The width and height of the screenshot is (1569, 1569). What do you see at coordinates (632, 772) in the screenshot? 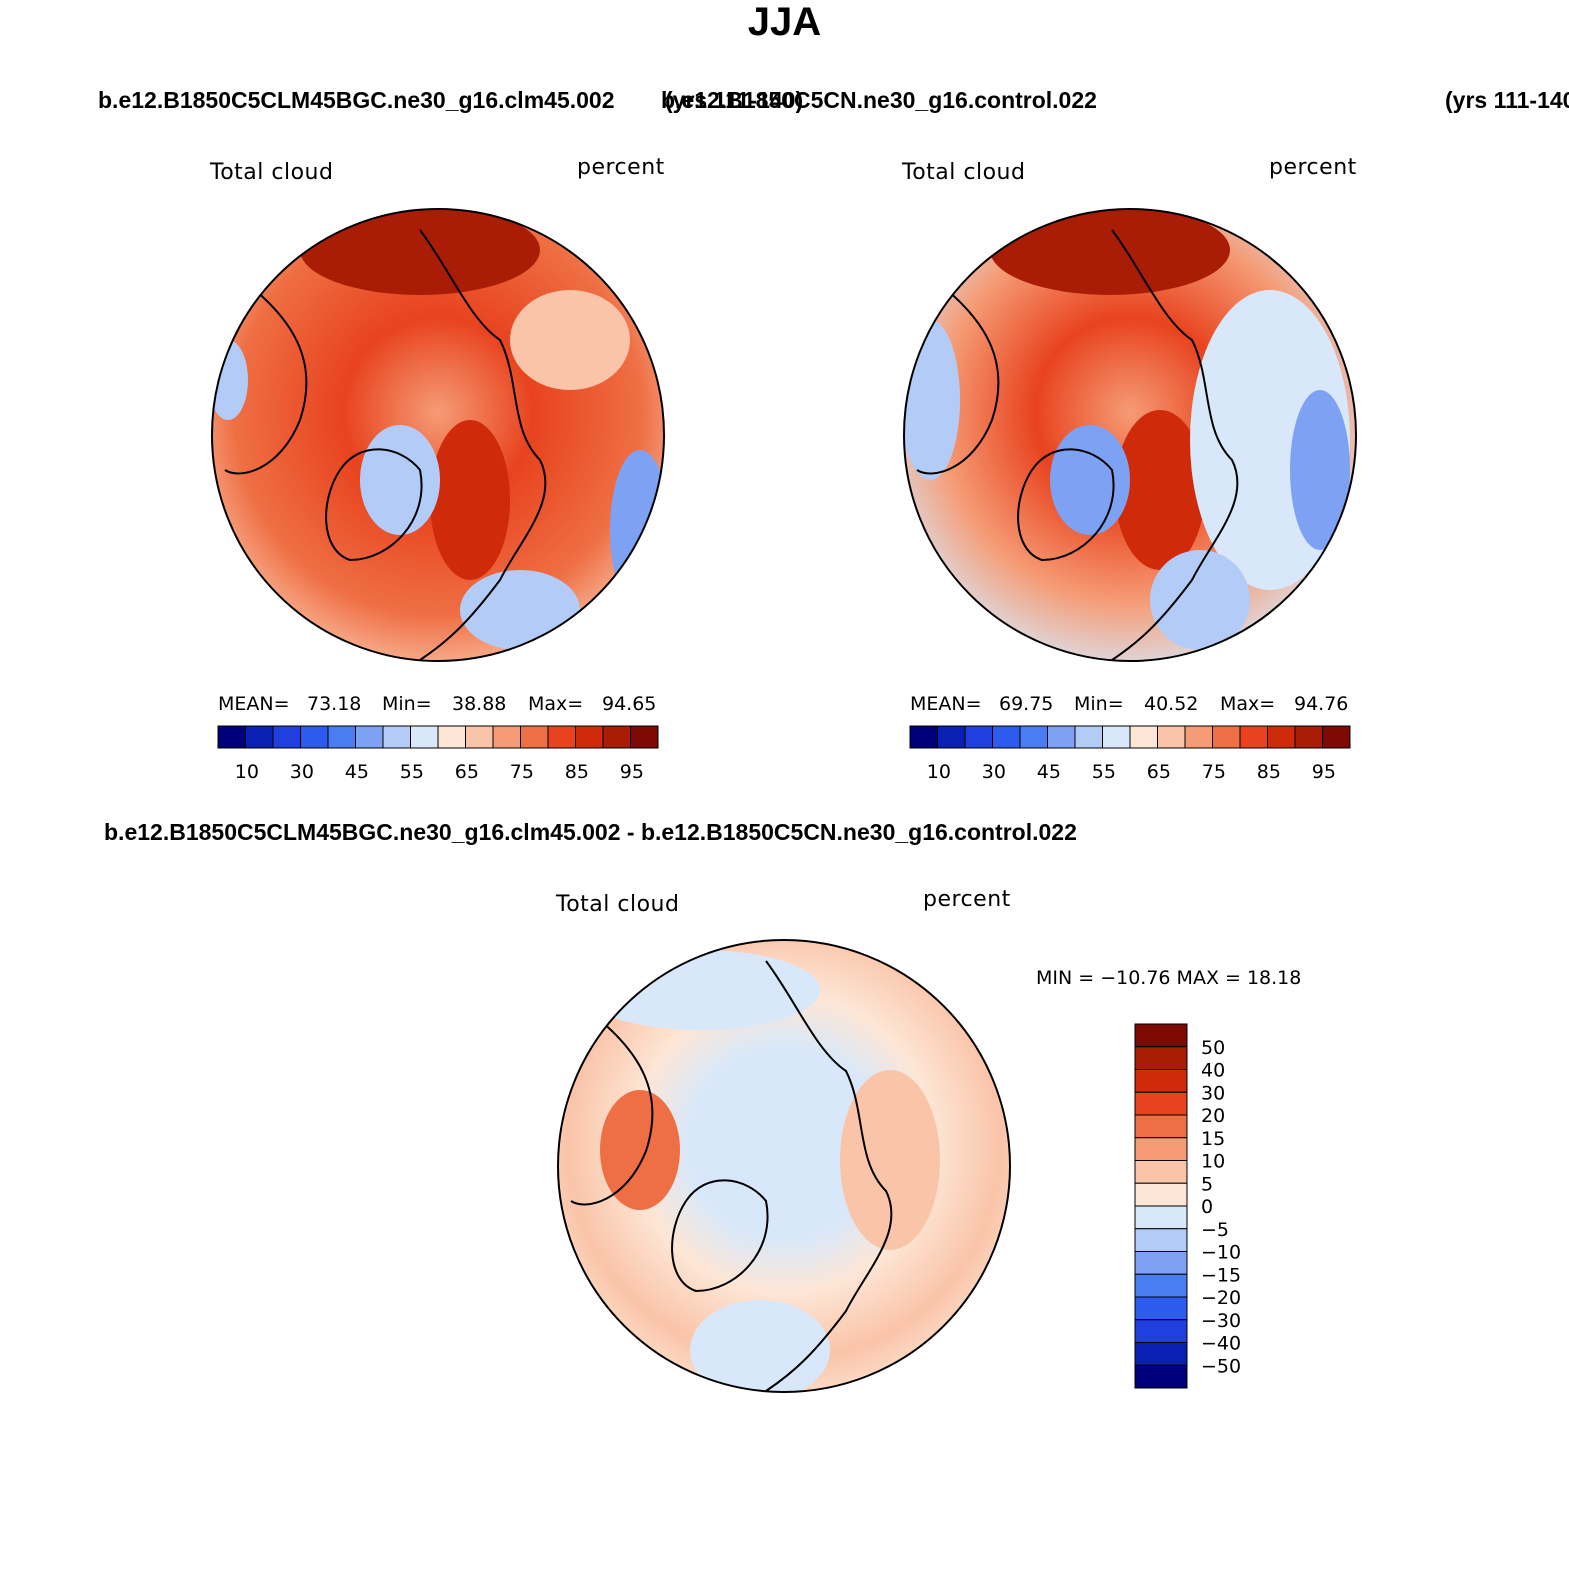
I see `colorbar-tick-label: 95` at bounding box center [632, 772].